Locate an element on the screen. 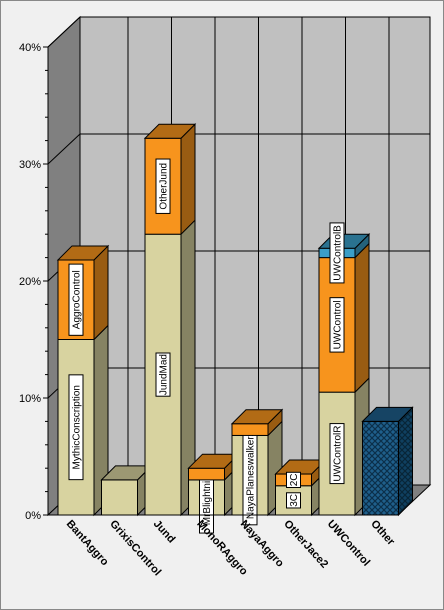  segment-label-text: UWControlB is located at coordinates (338, 253).